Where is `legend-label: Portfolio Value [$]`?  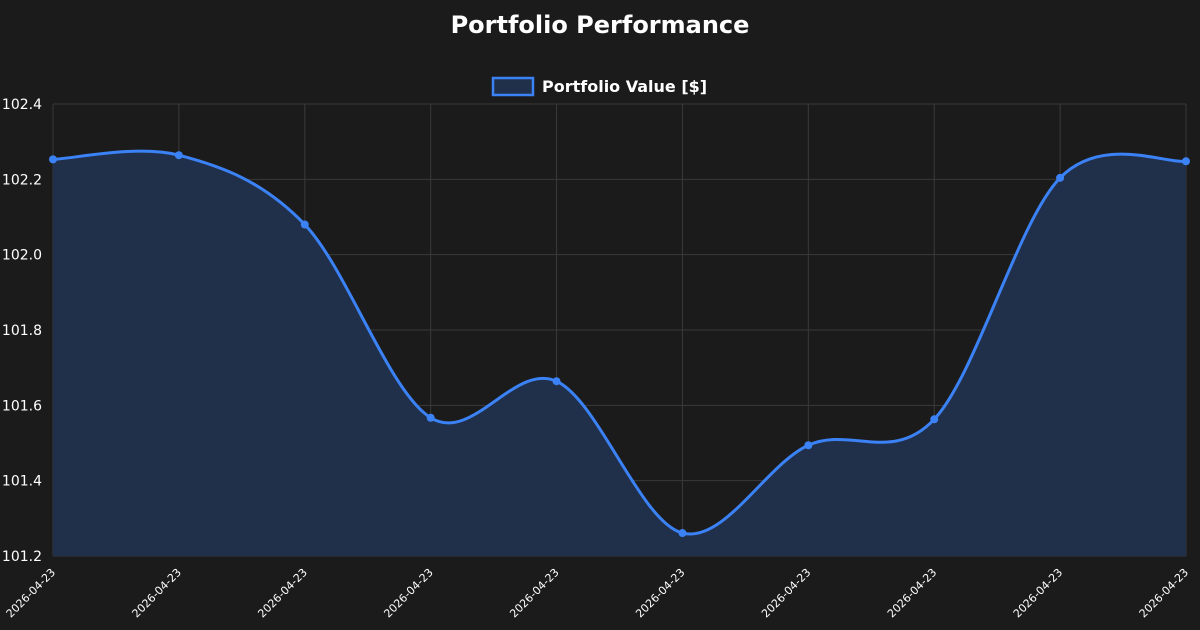
legend-label: Portfolio Value [$] is located at coordinates (624, 86).